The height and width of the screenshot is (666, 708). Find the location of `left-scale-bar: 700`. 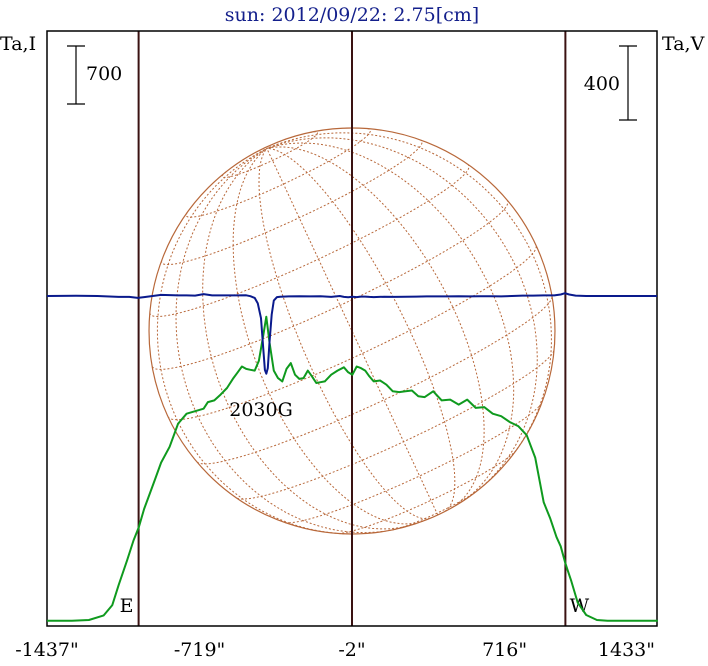

left-scale-bar: 700 is located at coordinates (94, 75).